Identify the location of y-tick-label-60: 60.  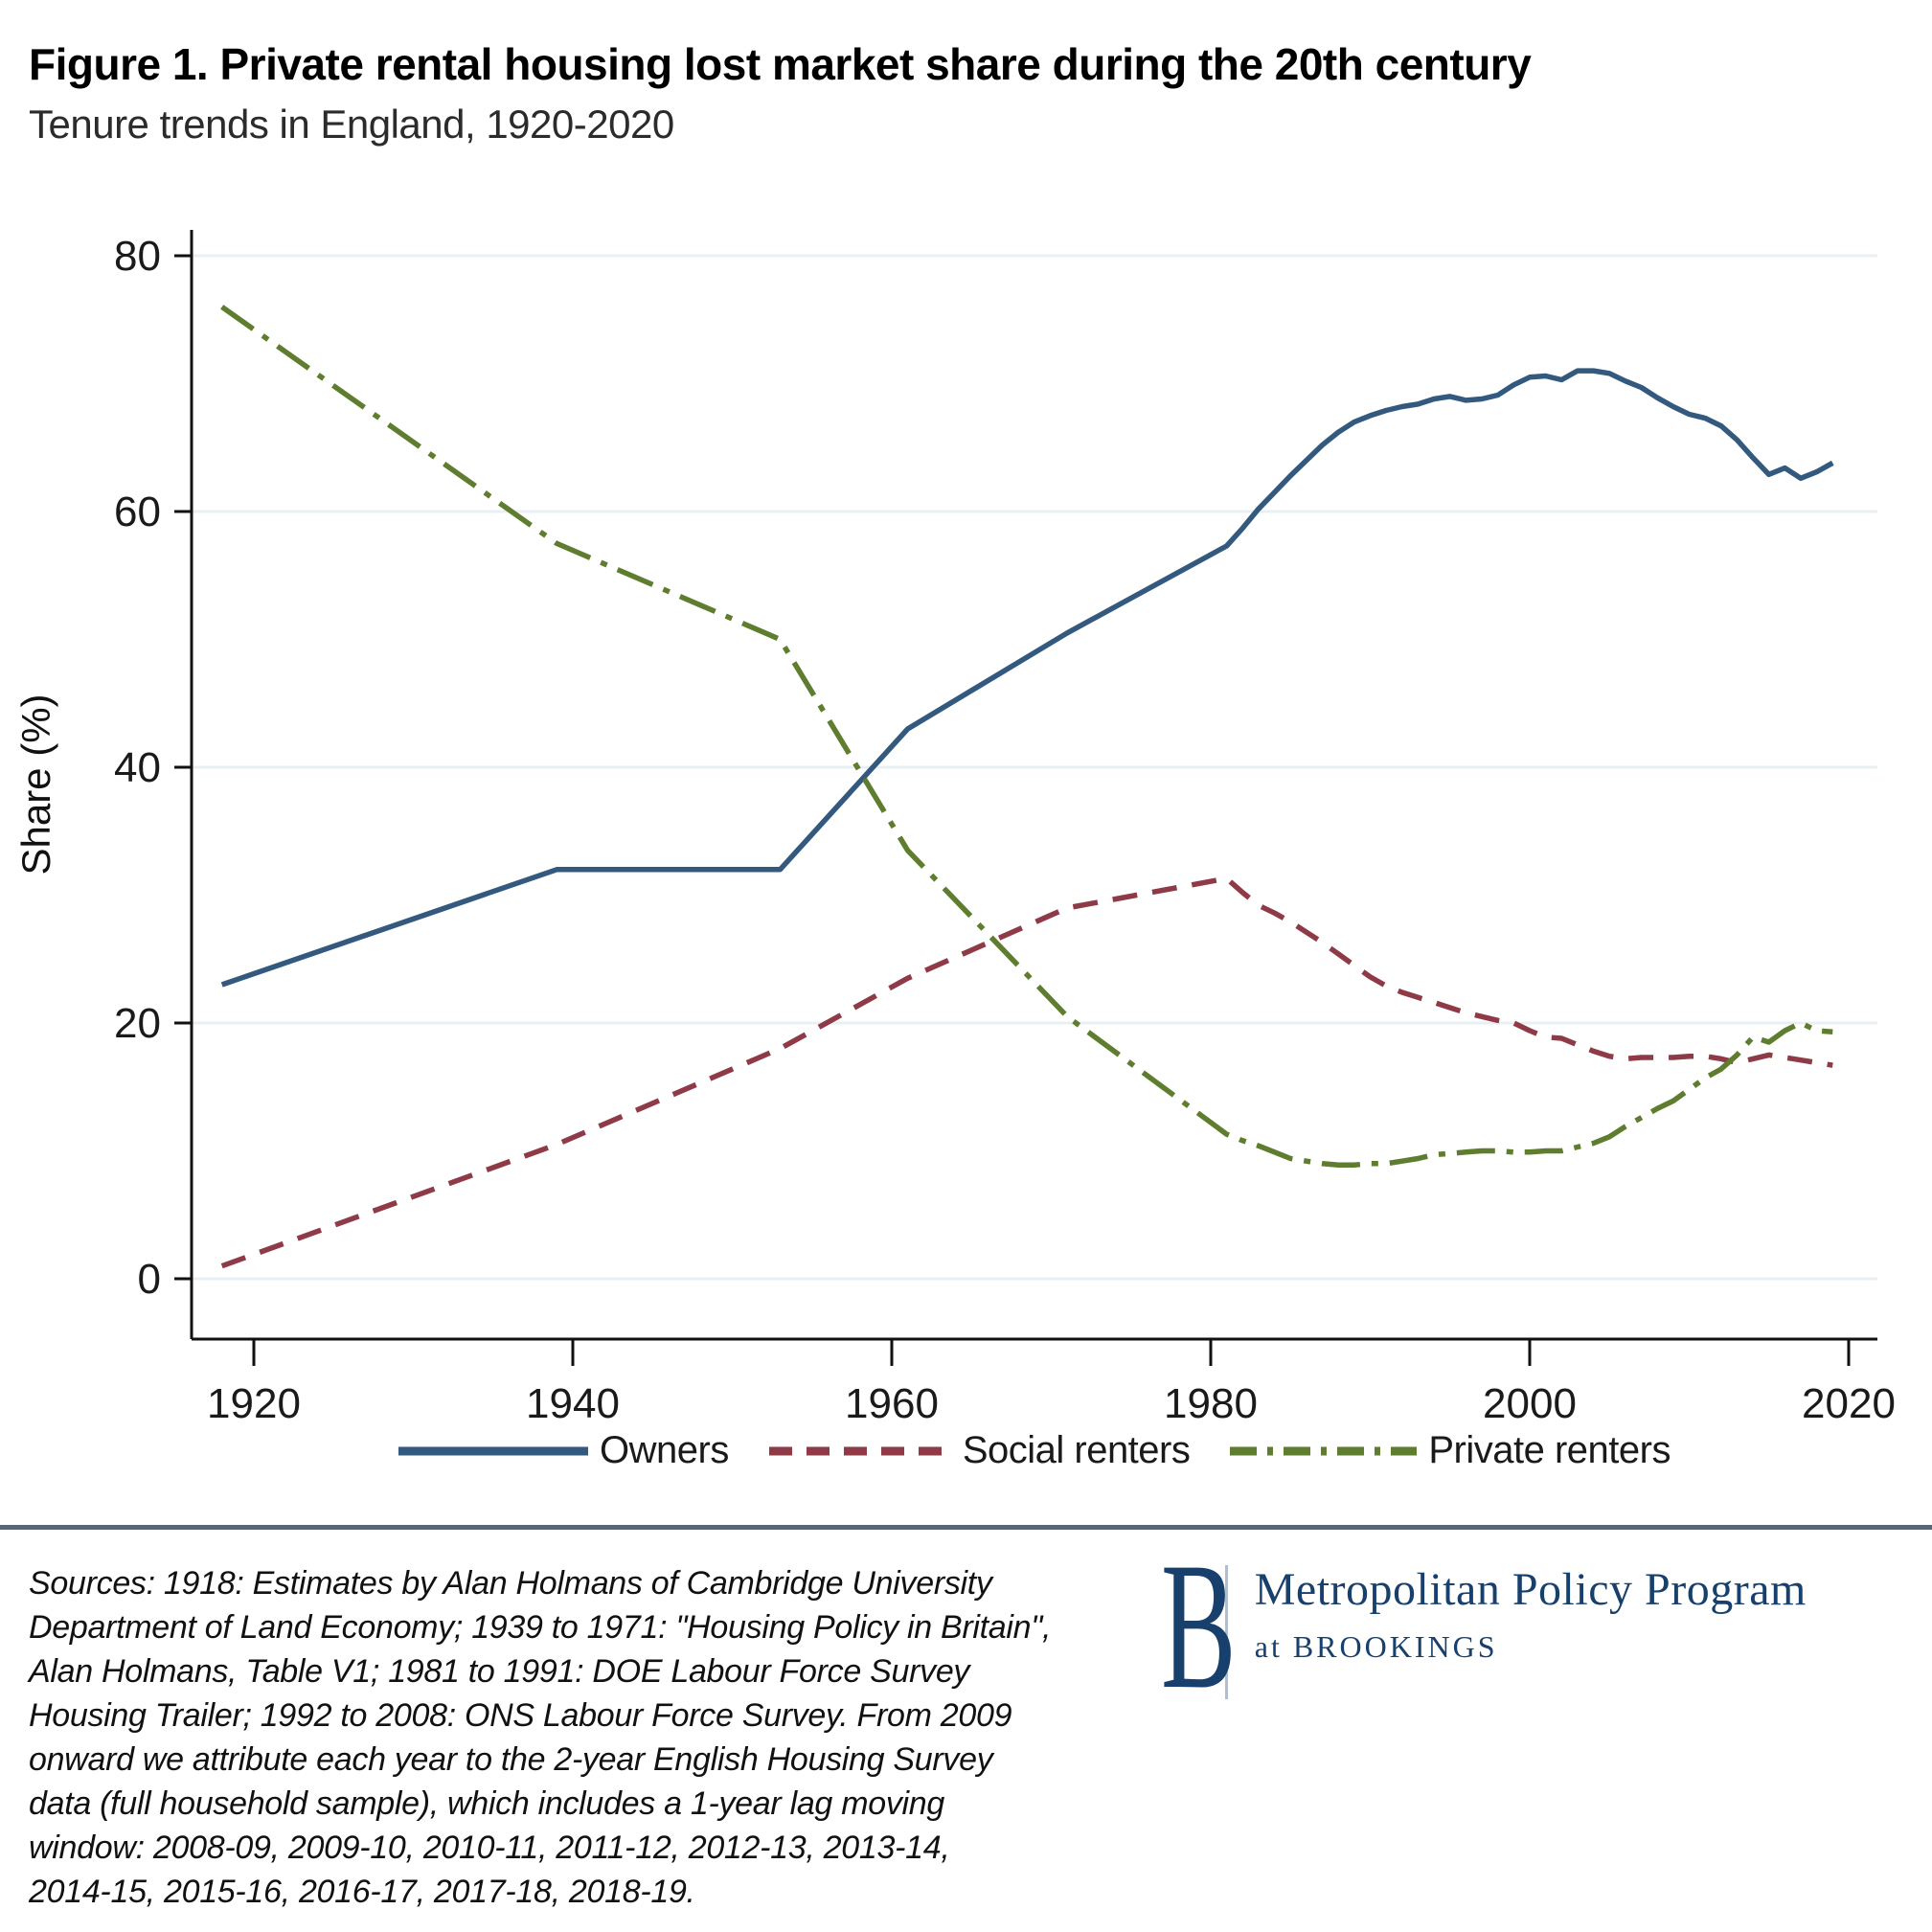
(137, 512).